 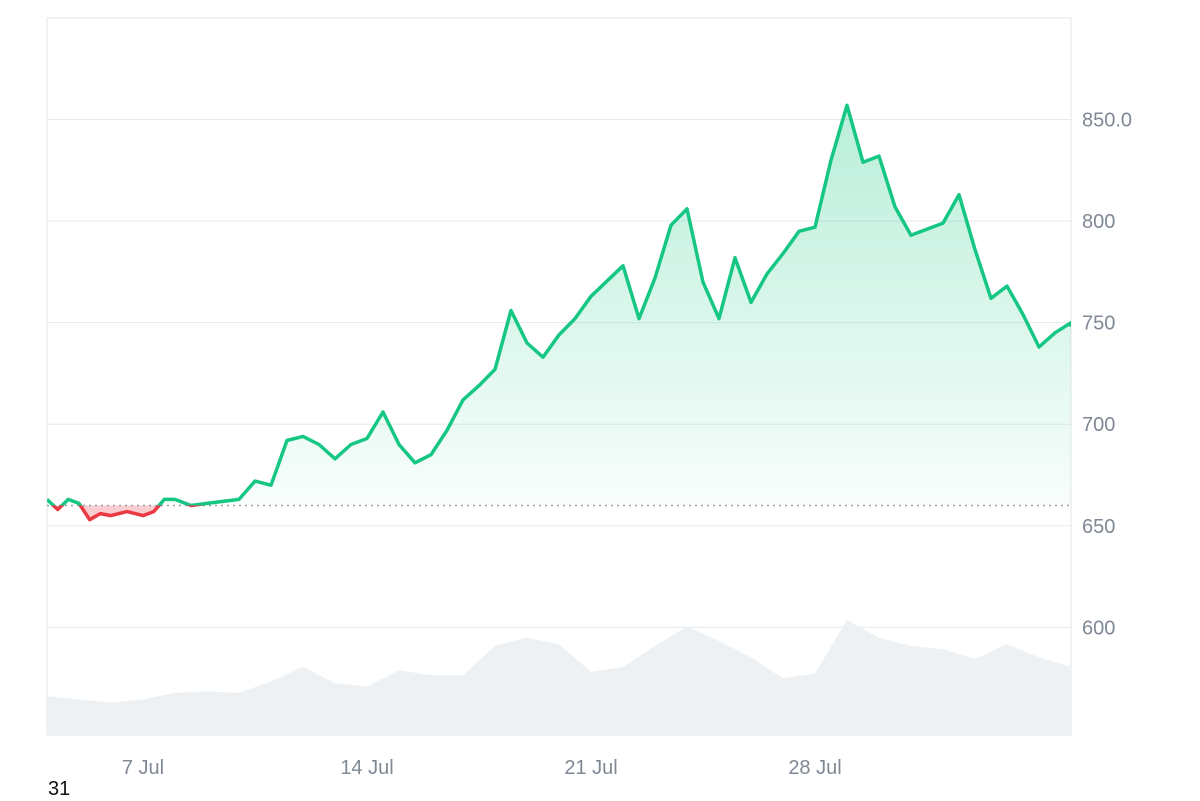 I want to click on x-tick-label: 14 Jul, so click(x=366, y=768).